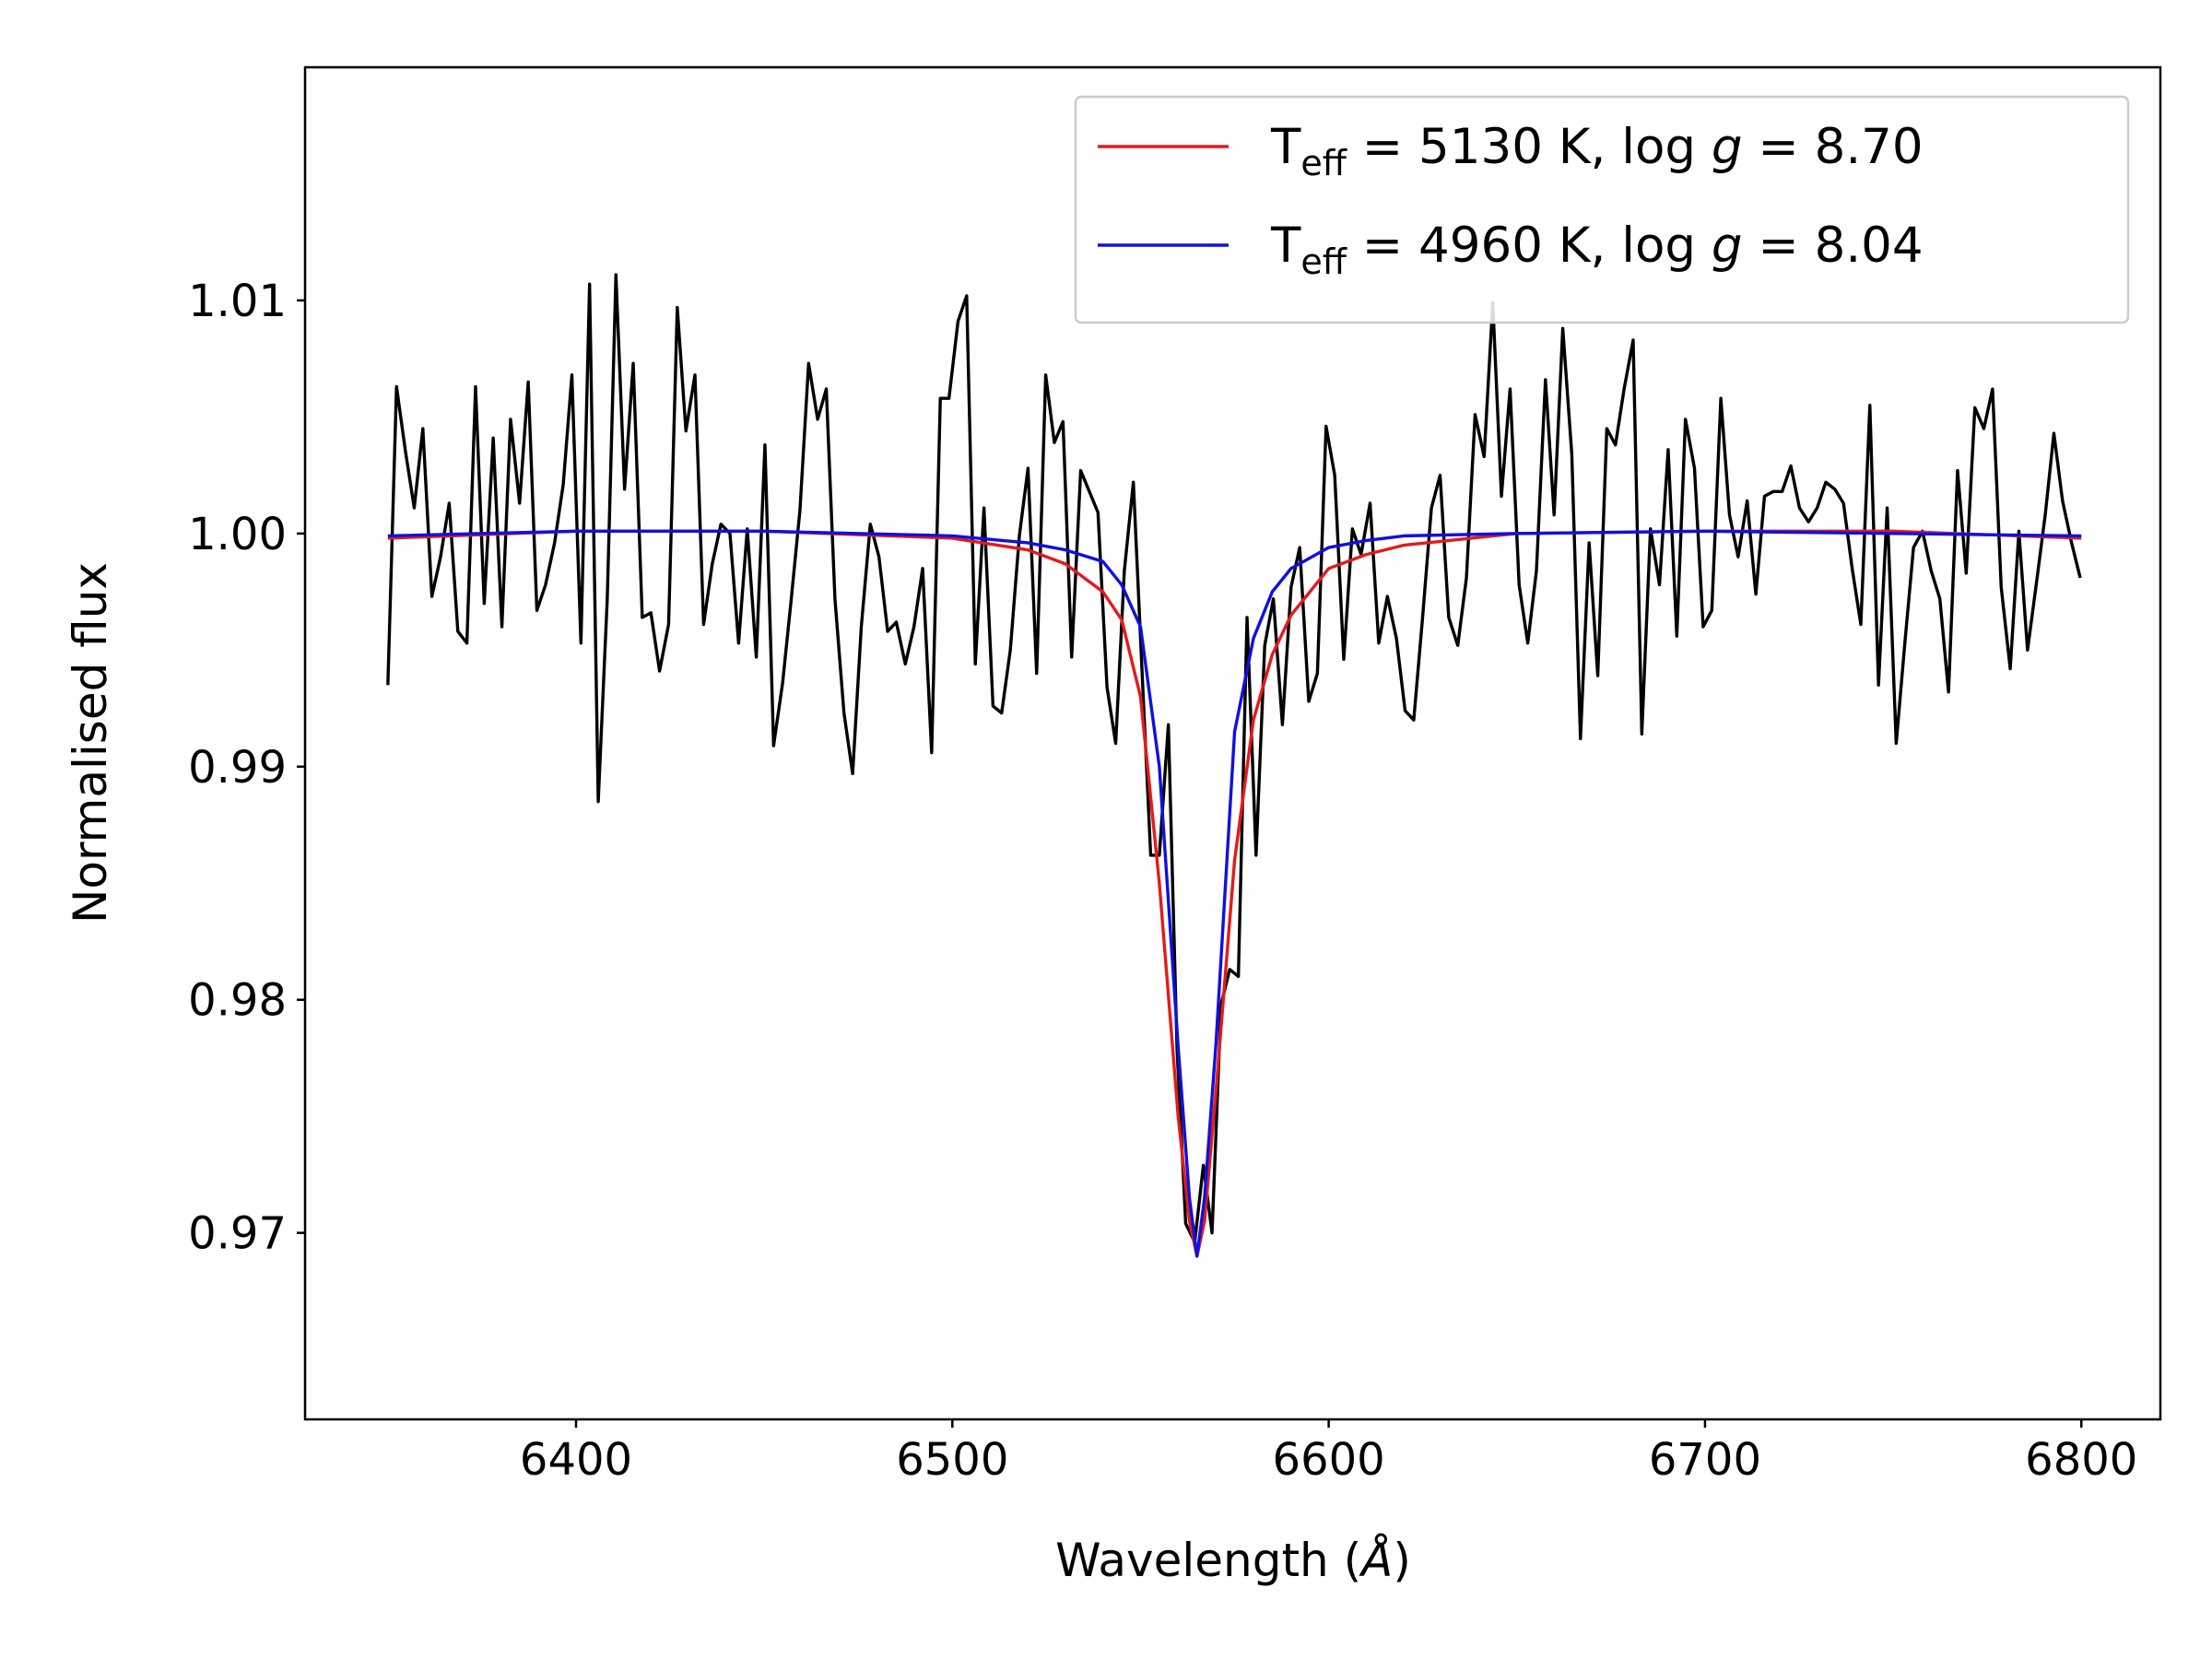  What do you see at coordinates (90, 743) in the screenshot?
I see `y-axis-label: Normalised flux` at bounding box center [90, 743].